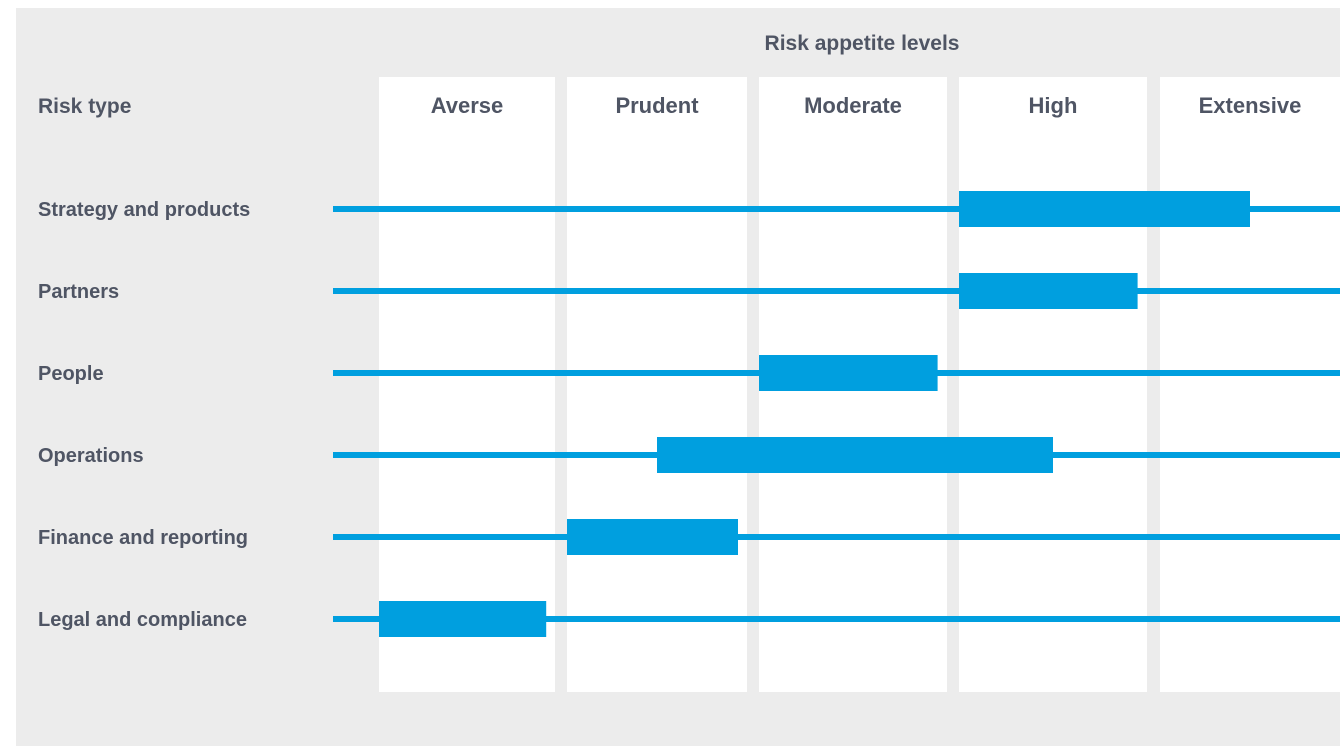  What do you see at coordinates (467, 384) in the screenshot?
I see `column-averse` at bounding box center [467, 384].